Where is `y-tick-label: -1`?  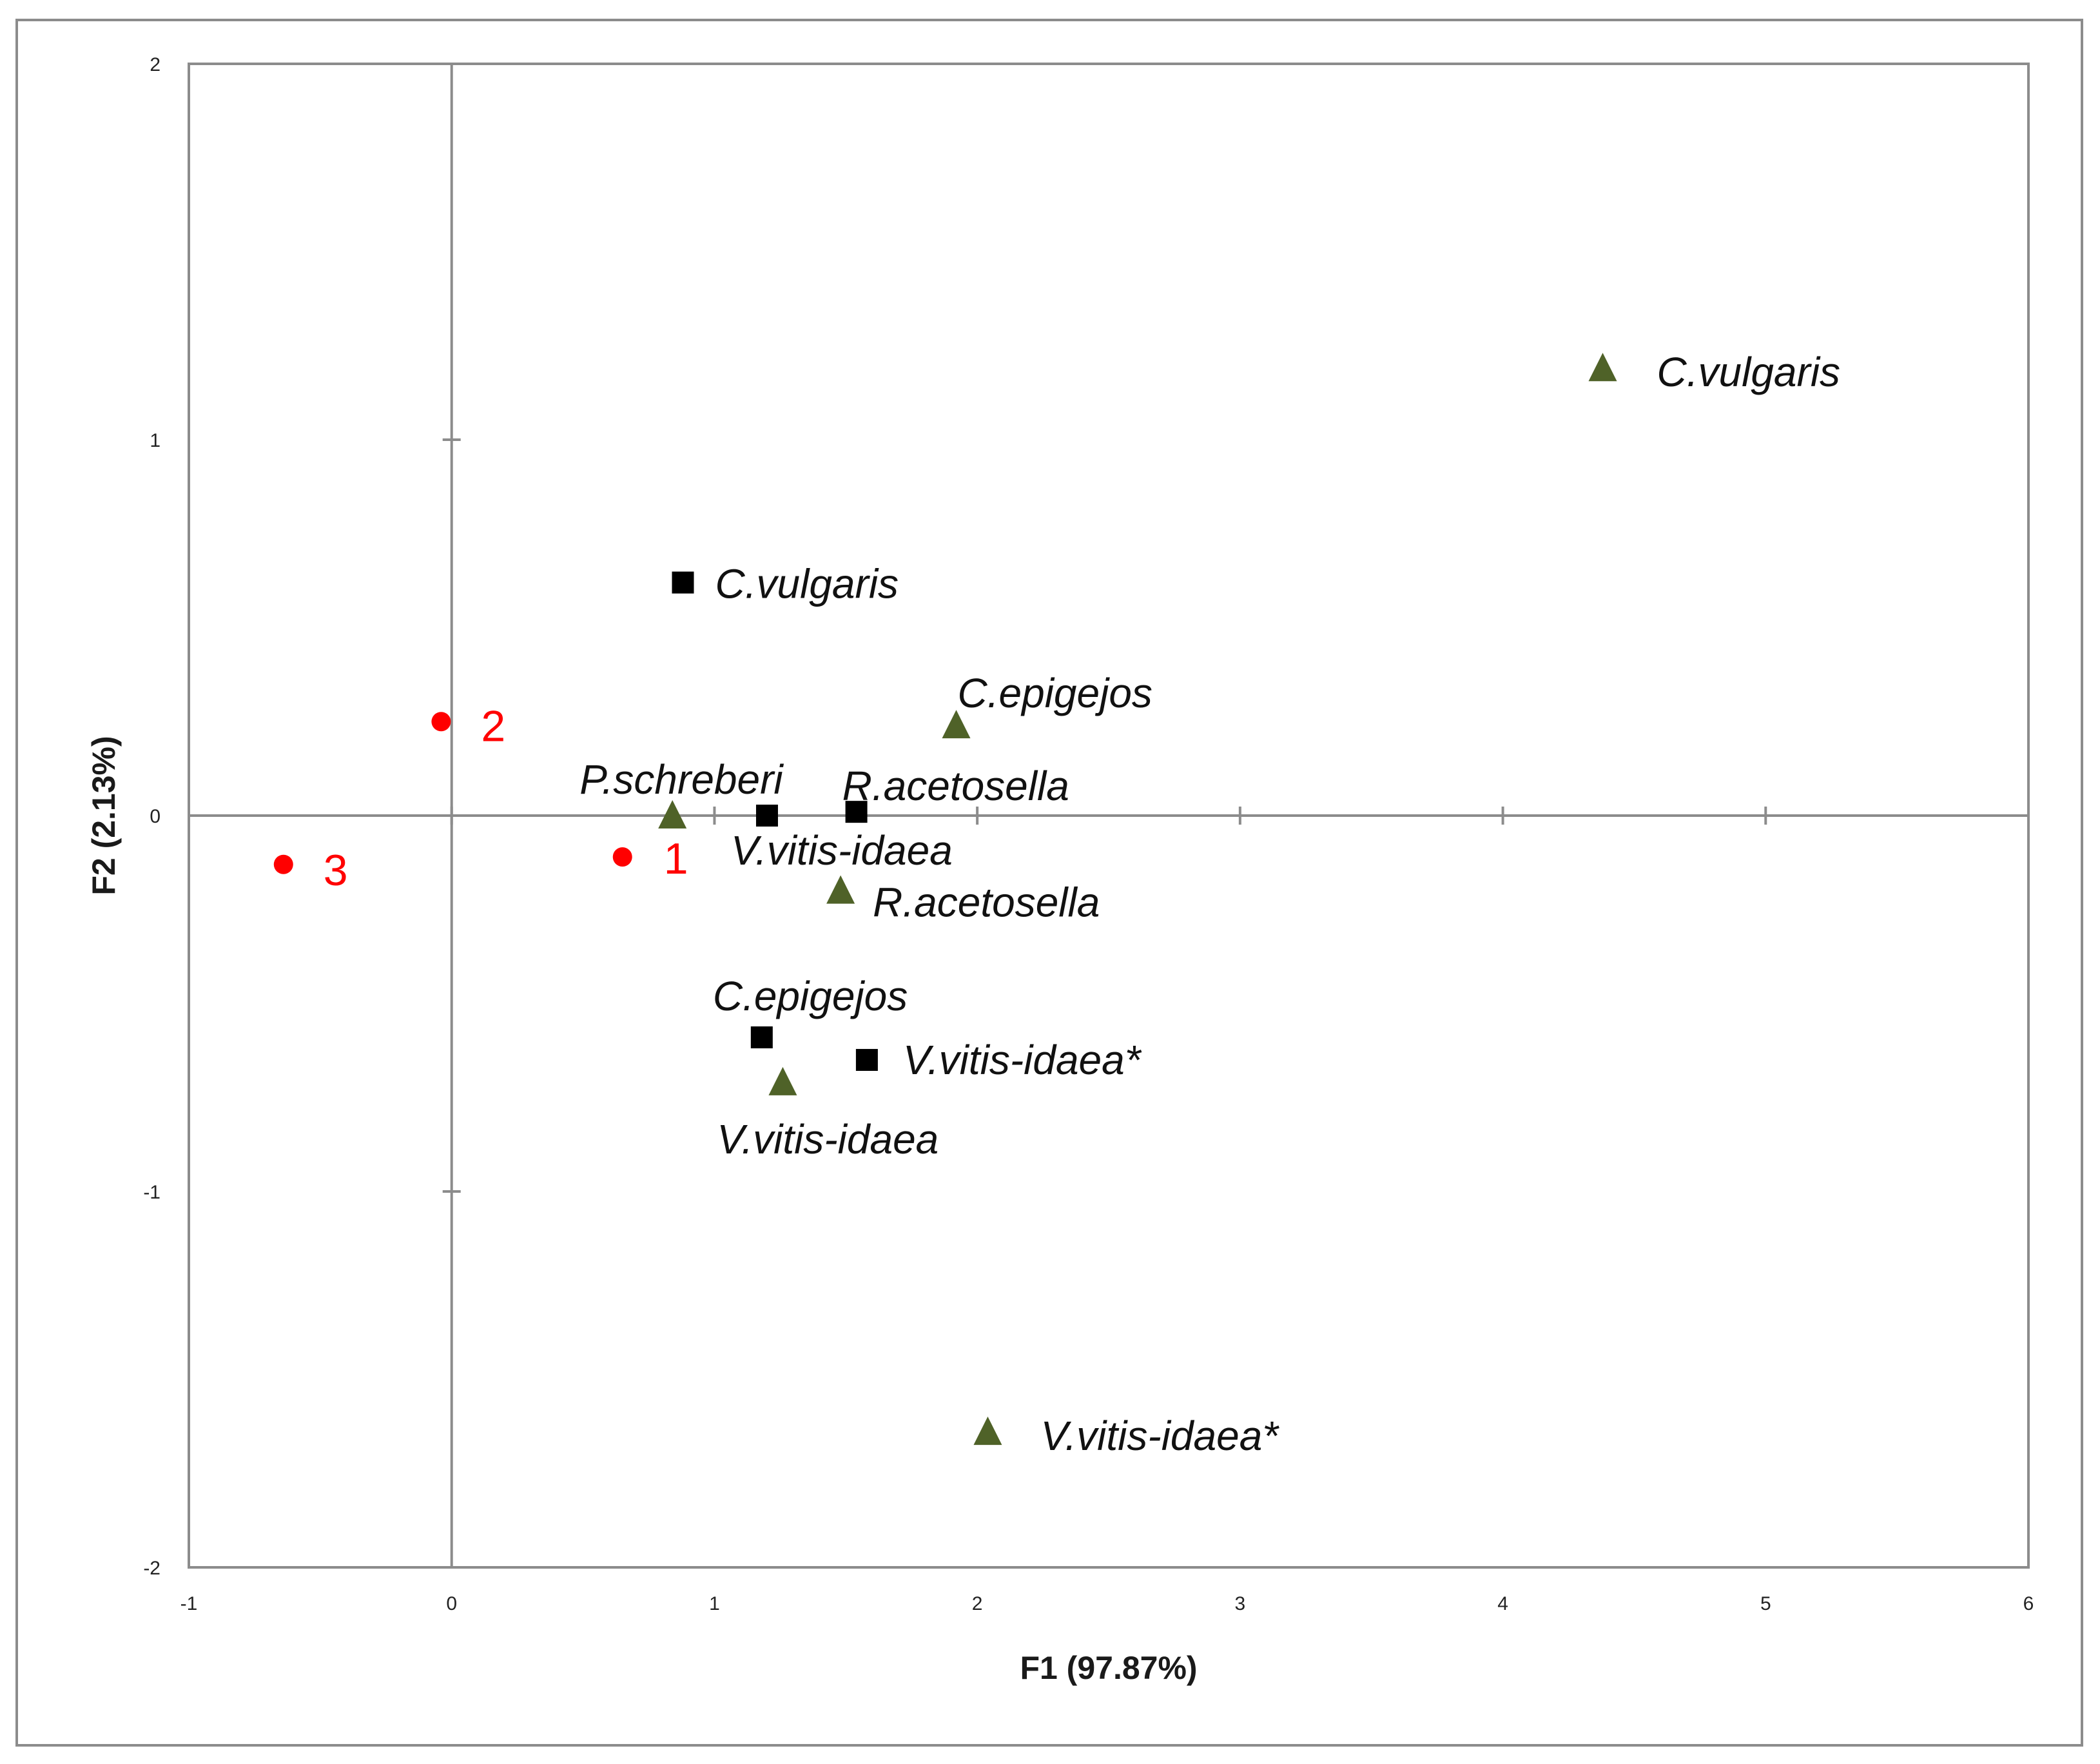
y-tick-label: -1 is located at coordinates (151, 1192).